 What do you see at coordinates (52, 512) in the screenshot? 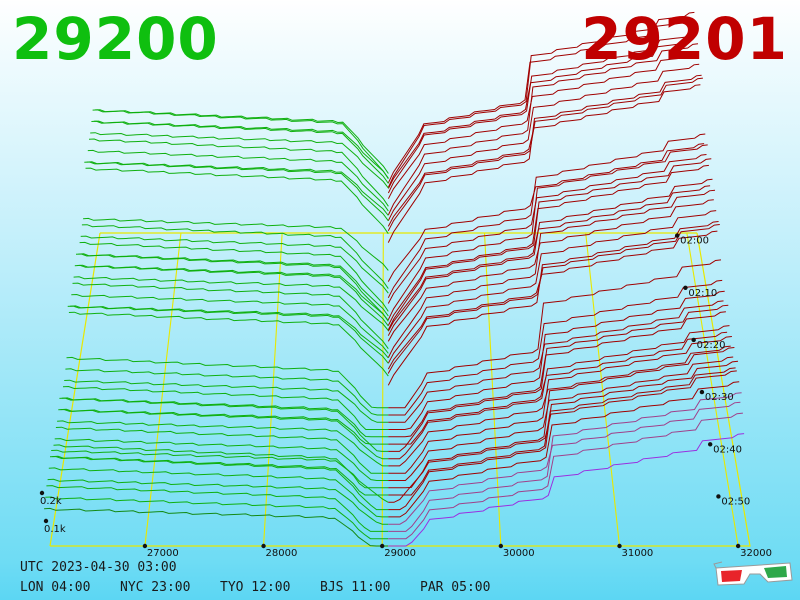
I see `volume-axis: 0.1k 0.2k` at bounding box center [52, 512].